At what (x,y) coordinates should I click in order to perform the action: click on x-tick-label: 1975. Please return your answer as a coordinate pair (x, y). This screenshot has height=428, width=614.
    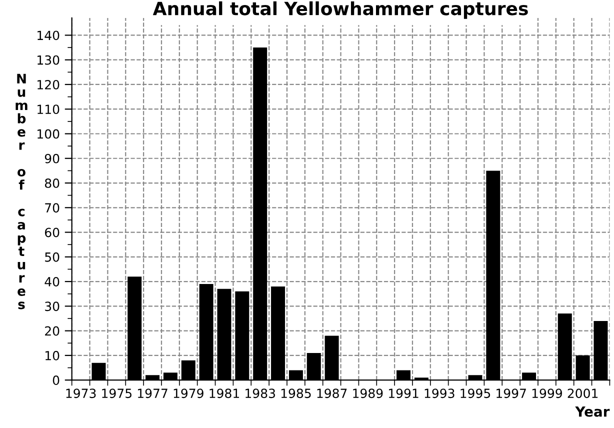
    Looking at the image, I should click on (117, 393).